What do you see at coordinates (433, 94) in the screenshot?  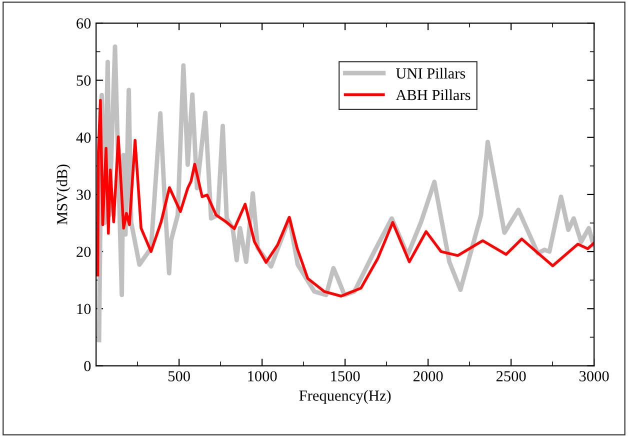 I see `legend-label: ABH Pillars` at bounding box center [433, 94].